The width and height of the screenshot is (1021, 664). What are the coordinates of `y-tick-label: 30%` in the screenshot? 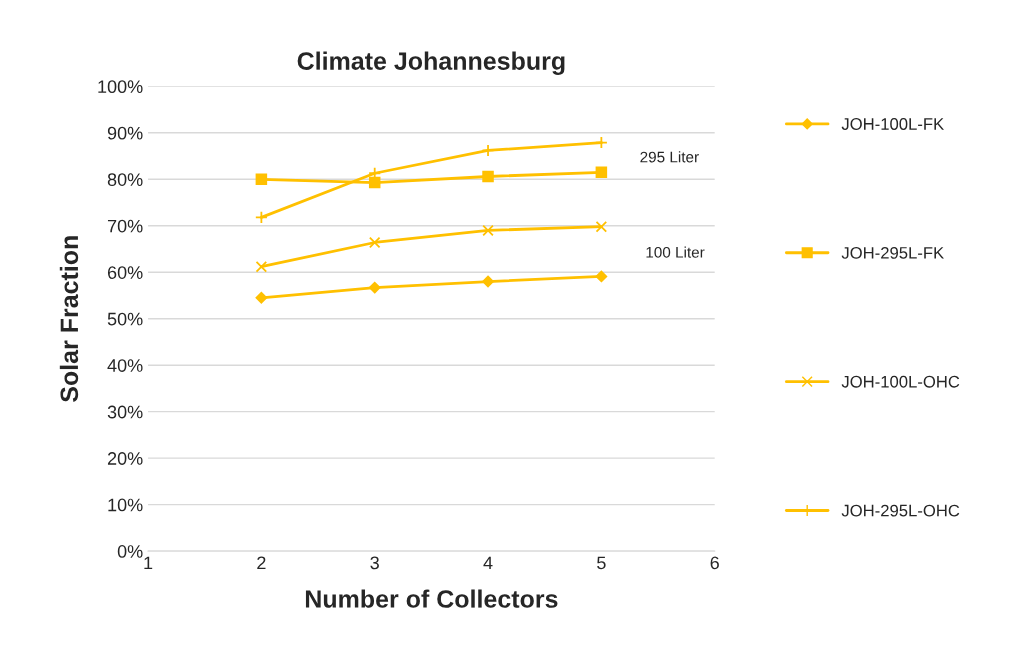 It's located at (125, 412).